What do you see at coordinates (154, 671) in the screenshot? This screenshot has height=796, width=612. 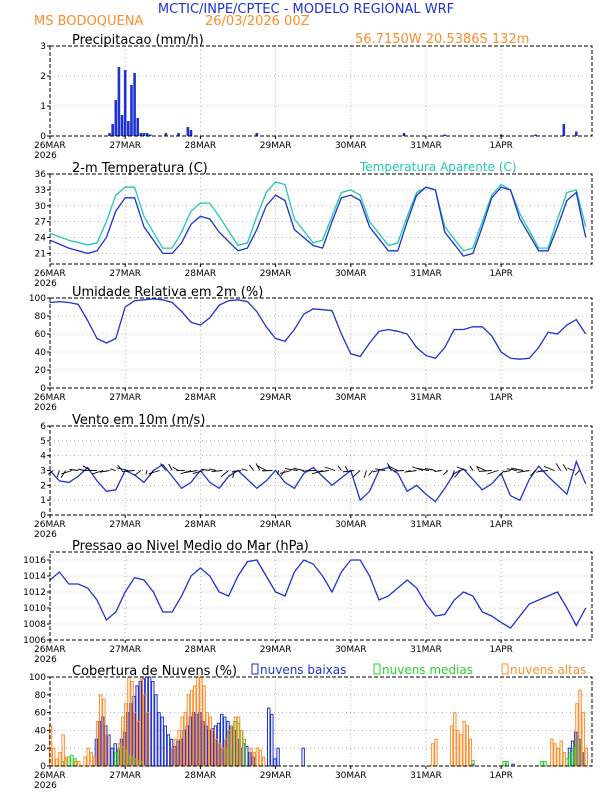 I see `panel-title: Cobertura de Nuvens (%)` at bounding box center [154, 671].